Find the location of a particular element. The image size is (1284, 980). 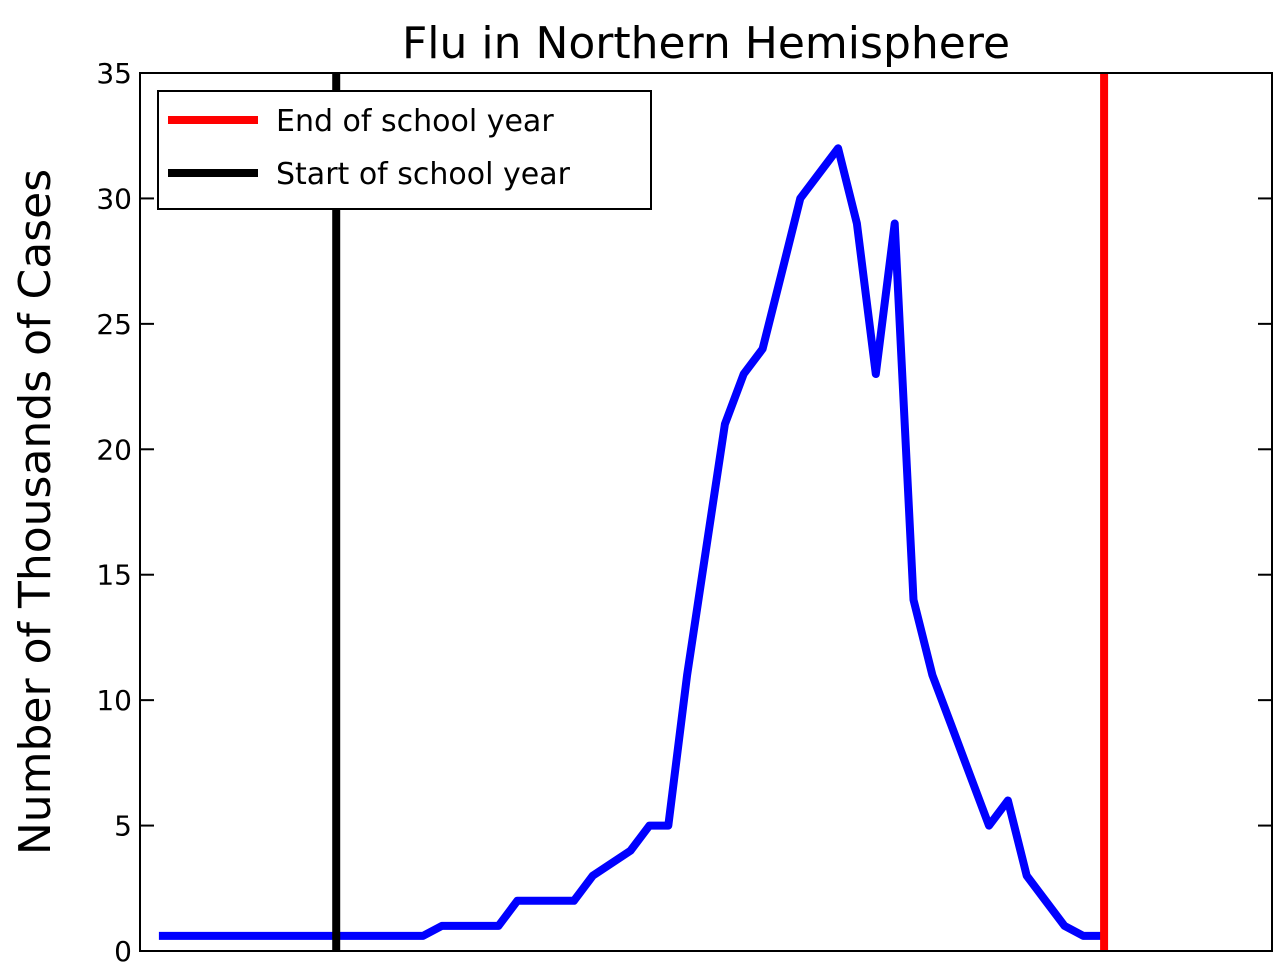

chart-title: Flu in Northern Hemisphere is located at coordinates (706, 43).